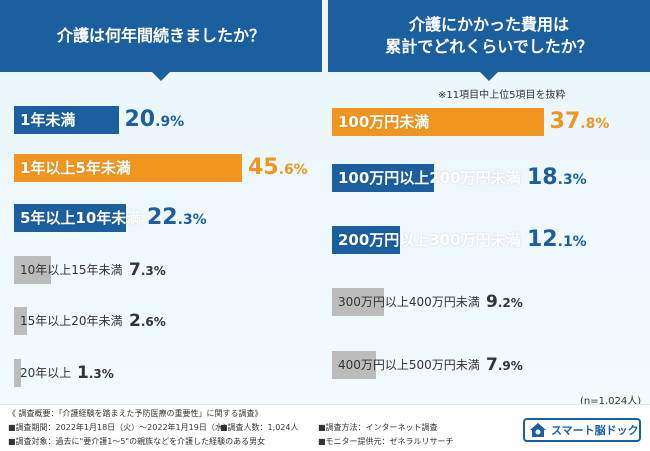 This screenshot has width=650, height=451. Describe the element at coordinates (119, 427) in the screenshot. I see `survey-period: ■調査期間：2022年1月18日（火）～2022年1月19日（水）` at that location.